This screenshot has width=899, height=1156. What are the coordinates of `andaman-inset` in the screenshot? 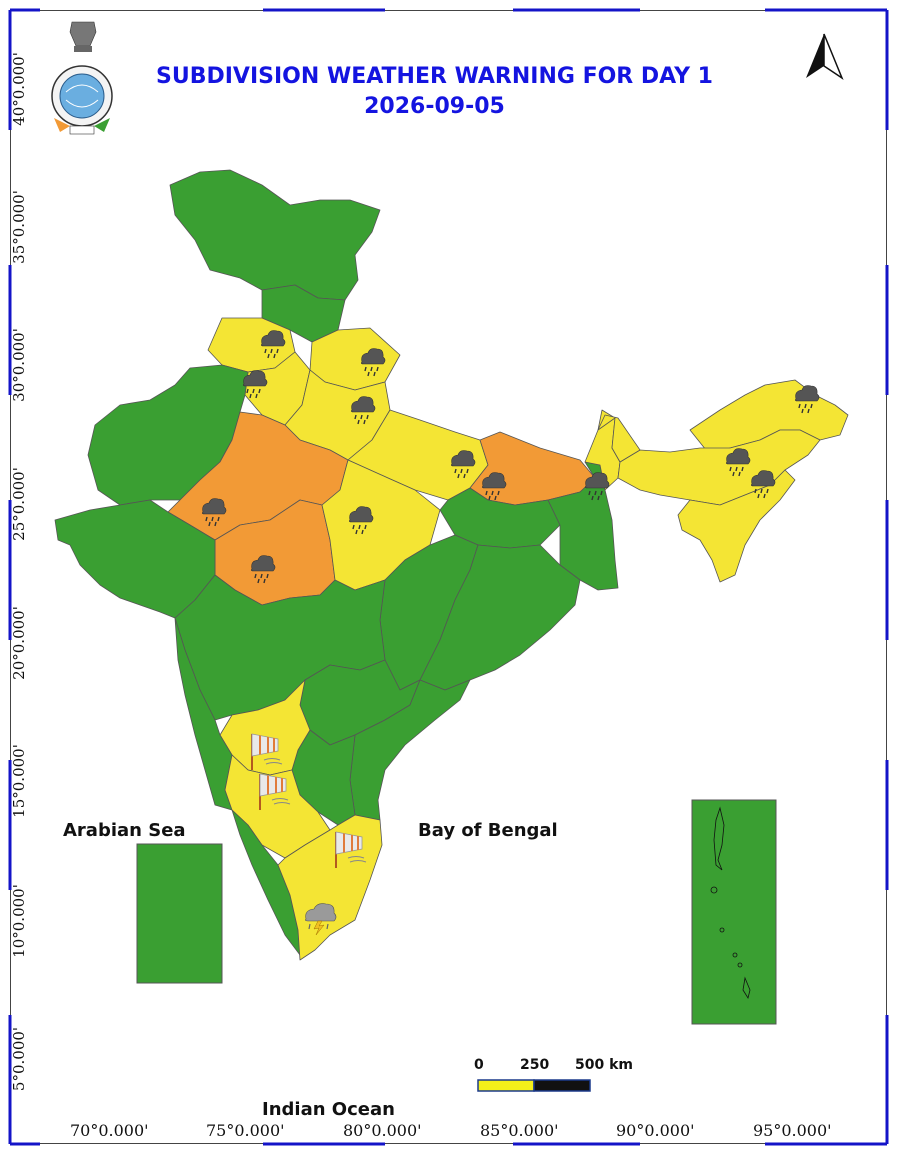 It's located at (734, 912).